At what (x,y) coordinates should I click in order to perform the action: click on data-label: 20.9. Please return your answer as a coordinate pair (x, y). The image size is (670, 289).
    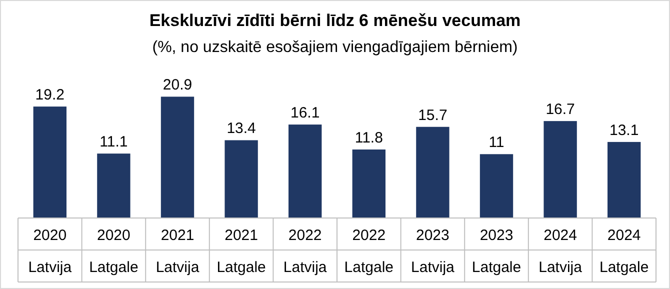
    Looking at the image, I should click on (177, 85).